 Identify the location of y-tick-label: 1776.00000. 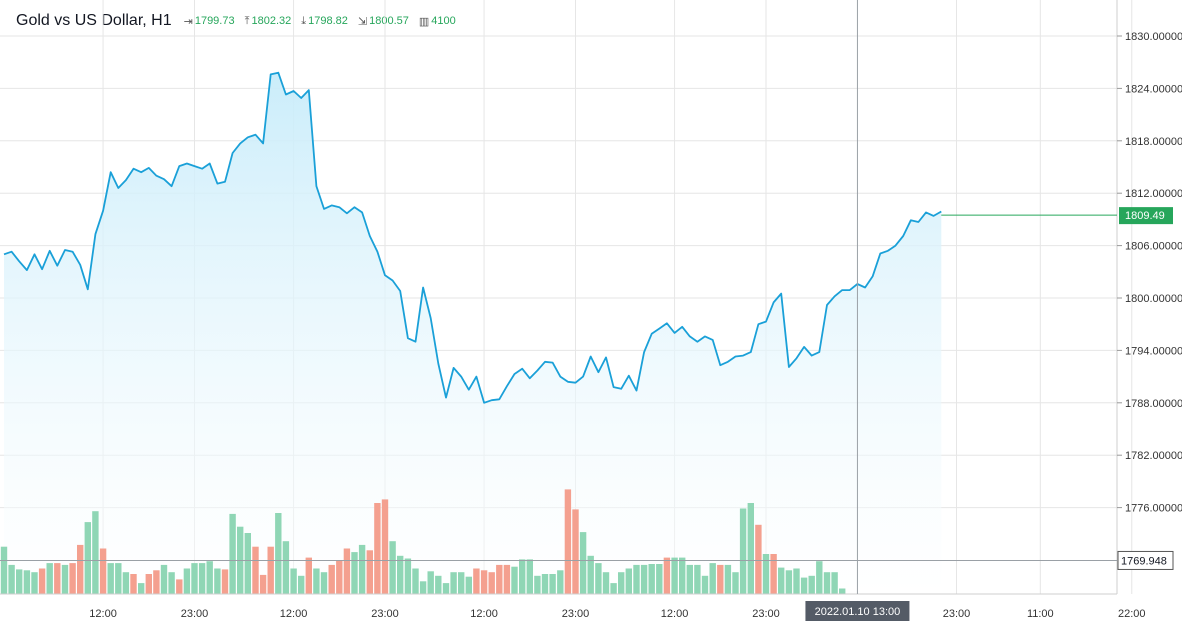
(1153, 509).